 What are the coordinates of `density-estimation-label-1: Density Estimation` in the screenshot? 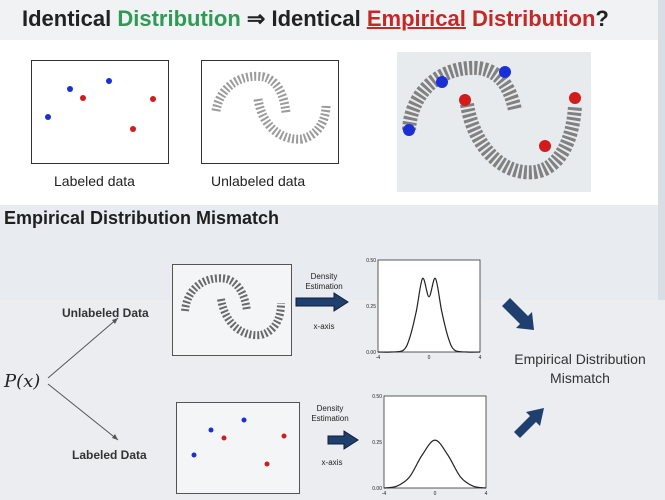 It's located at (324, 281).